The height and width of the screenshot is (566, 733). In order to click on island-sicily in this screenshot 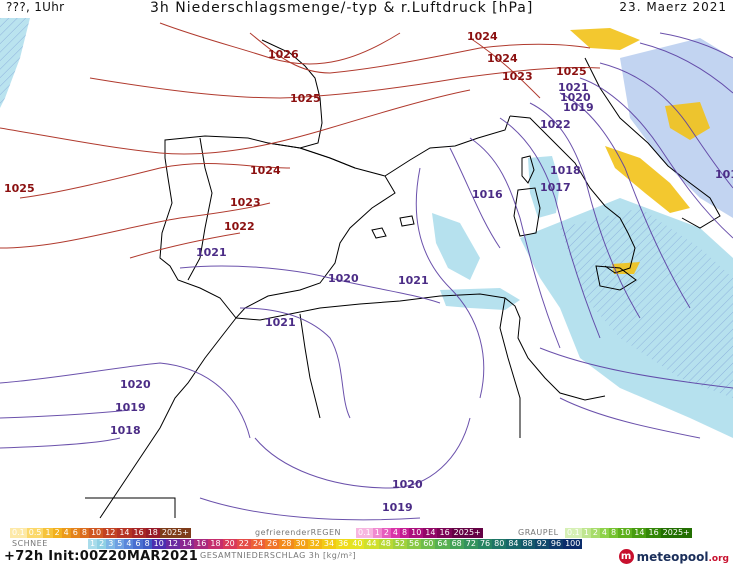, I will do `click(616, 278)`.